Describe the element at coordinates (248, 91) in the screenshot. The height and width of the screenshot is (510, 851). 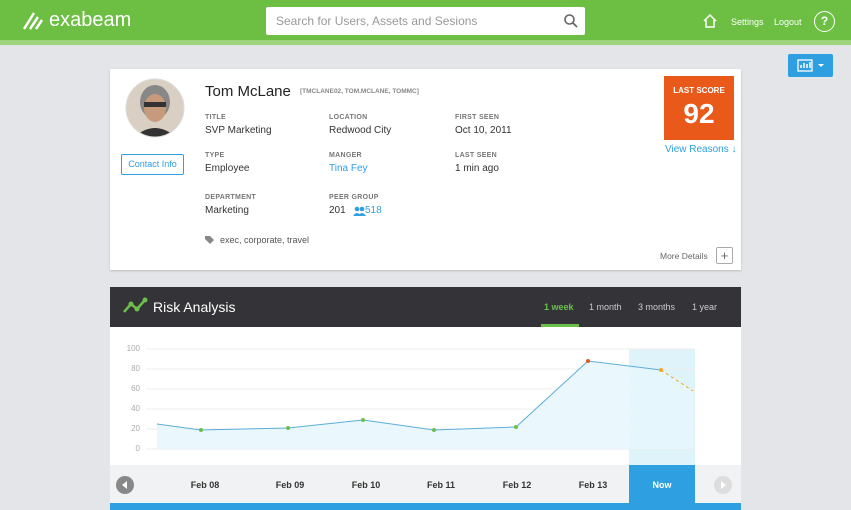
I see `user-name: Tom McLane` at that location.